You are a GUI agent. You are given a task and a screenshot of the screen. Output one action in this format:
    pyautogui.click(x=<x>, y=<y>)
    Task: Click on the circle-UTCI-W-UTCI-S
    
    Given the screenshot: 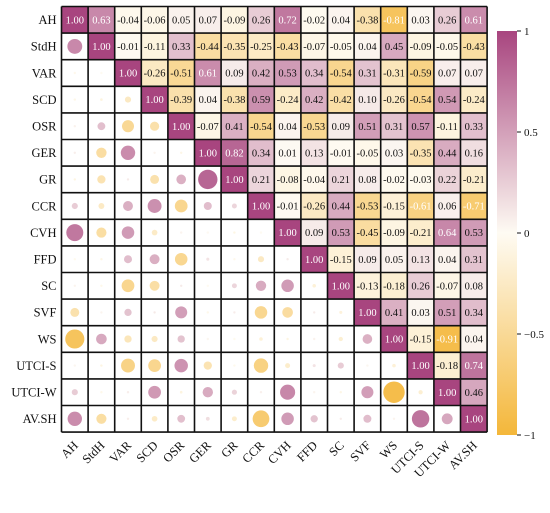 What is the action you would take?
    pyautogui.click(x=420, y=392)
    